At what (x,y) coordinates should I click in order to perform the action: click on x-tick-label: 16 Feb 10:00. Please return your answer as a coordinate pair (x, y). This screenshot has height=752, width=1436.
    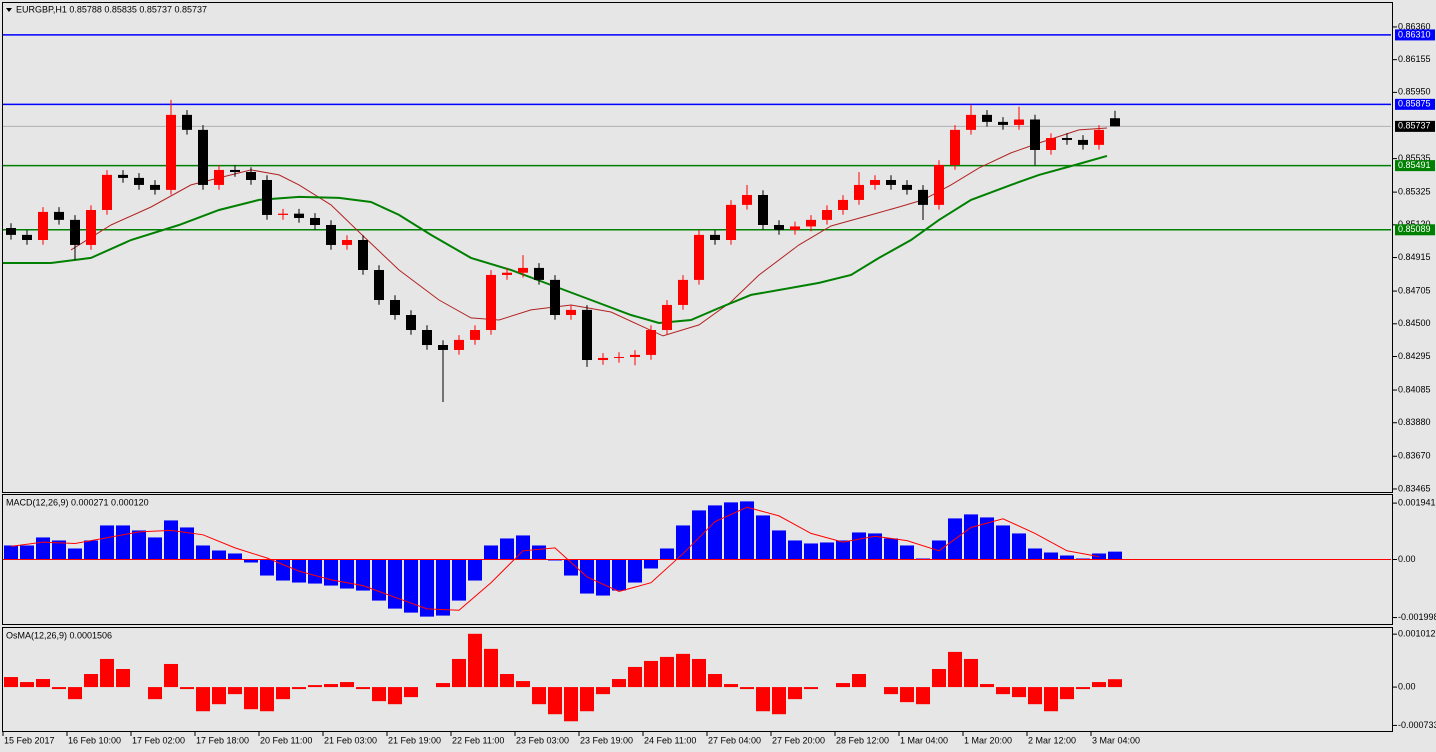
    Looking at the image, I should click on (94, 740).